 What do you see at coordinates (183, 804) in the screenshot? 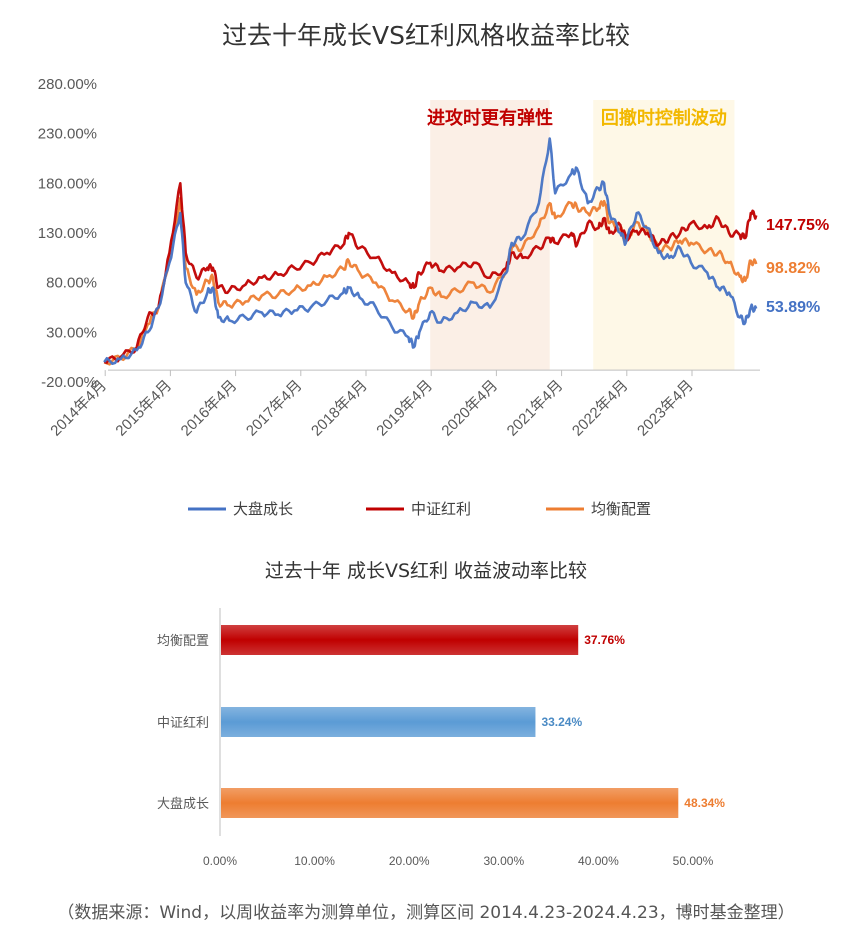
I see `category-label-2: 大盘成长` at bounding box center [183, 804].